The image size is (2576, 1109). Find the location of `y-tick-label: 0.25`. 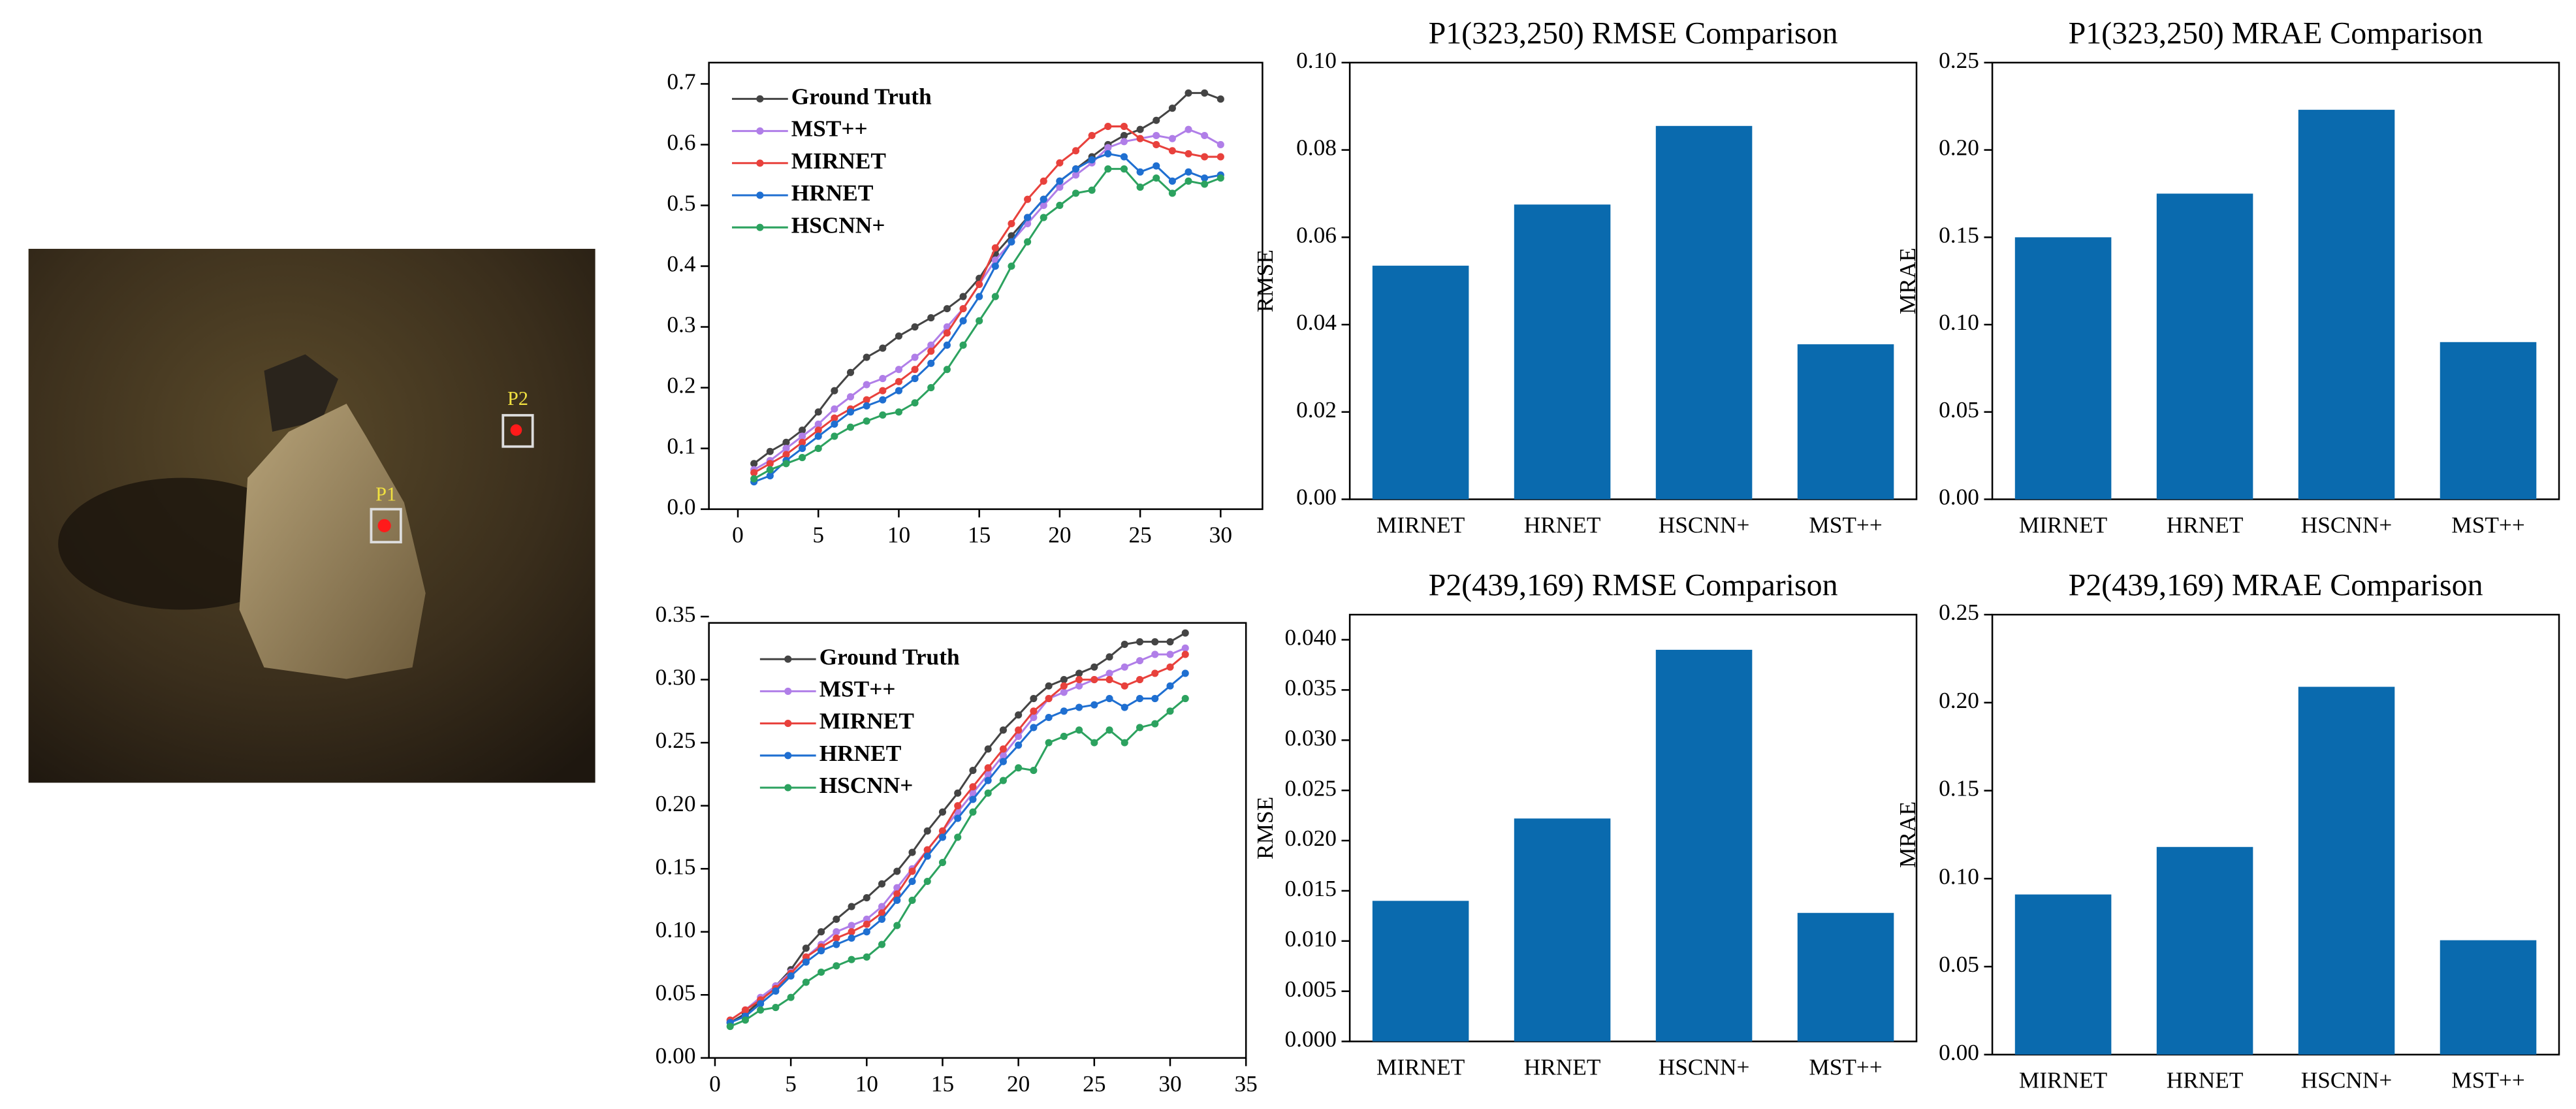

y-tick-label: 0.25 is located at coordinates (1959, 60).